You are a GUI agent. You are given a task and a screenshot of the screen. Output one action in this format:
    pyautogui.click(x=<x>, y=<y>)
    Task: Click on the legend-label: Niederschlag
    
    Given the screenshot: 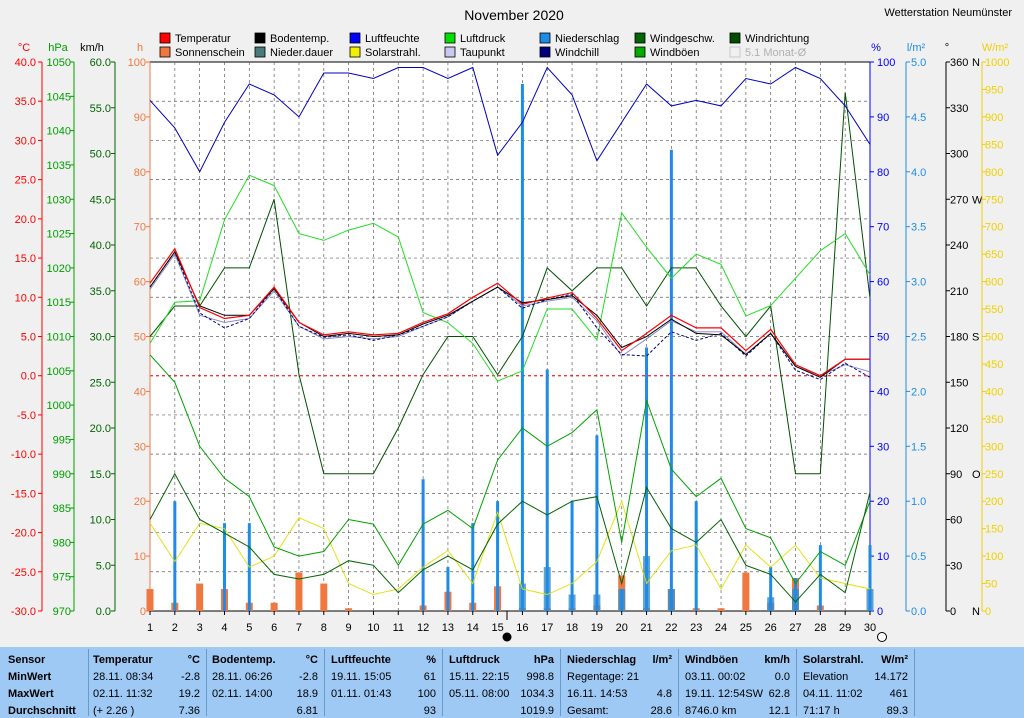 What is the action you would take?
    pyautogui.click(x=587, y=39)
    